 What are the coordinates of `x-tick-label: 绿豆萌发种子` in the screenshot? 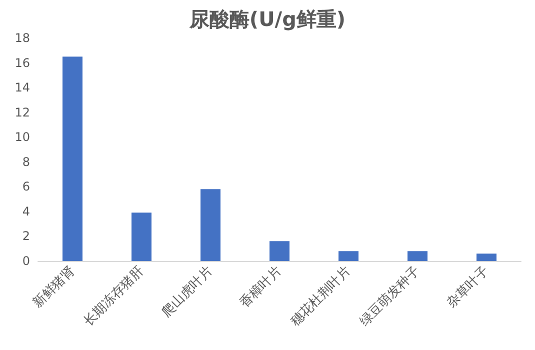 It's located at (390, 297).